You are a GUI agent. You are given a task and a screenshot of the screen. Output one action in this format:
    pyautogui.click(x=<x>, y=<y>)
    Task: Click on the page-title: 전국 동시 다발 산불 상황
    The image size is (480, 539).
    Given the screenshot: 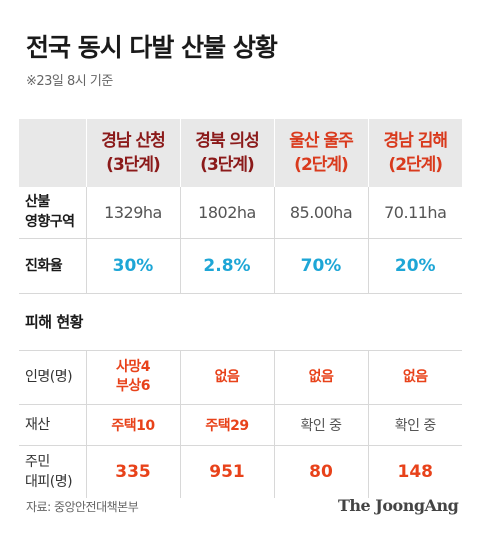 What is the action you would take?
    pyautogui.click(x=152, y=47)
    